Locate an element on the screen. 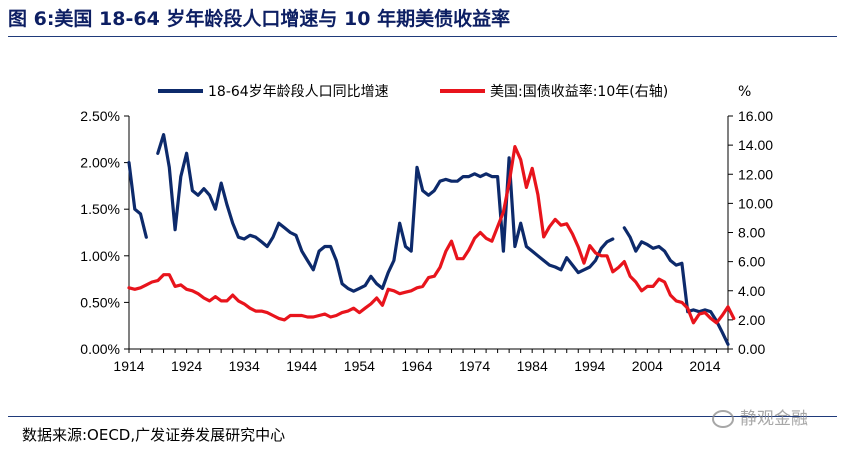 The height and width of the screenshot is (451, 845). x-axis-tick-label: 1974 is located at coordinates (474, 366).